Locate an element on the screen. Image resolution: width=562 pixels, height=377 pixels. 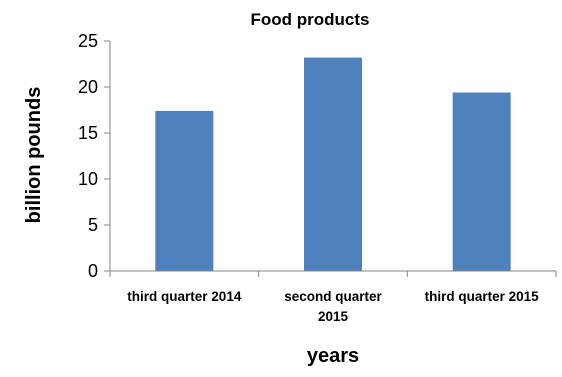
y-tick-label: 25 is located at coordinates (88, 41).